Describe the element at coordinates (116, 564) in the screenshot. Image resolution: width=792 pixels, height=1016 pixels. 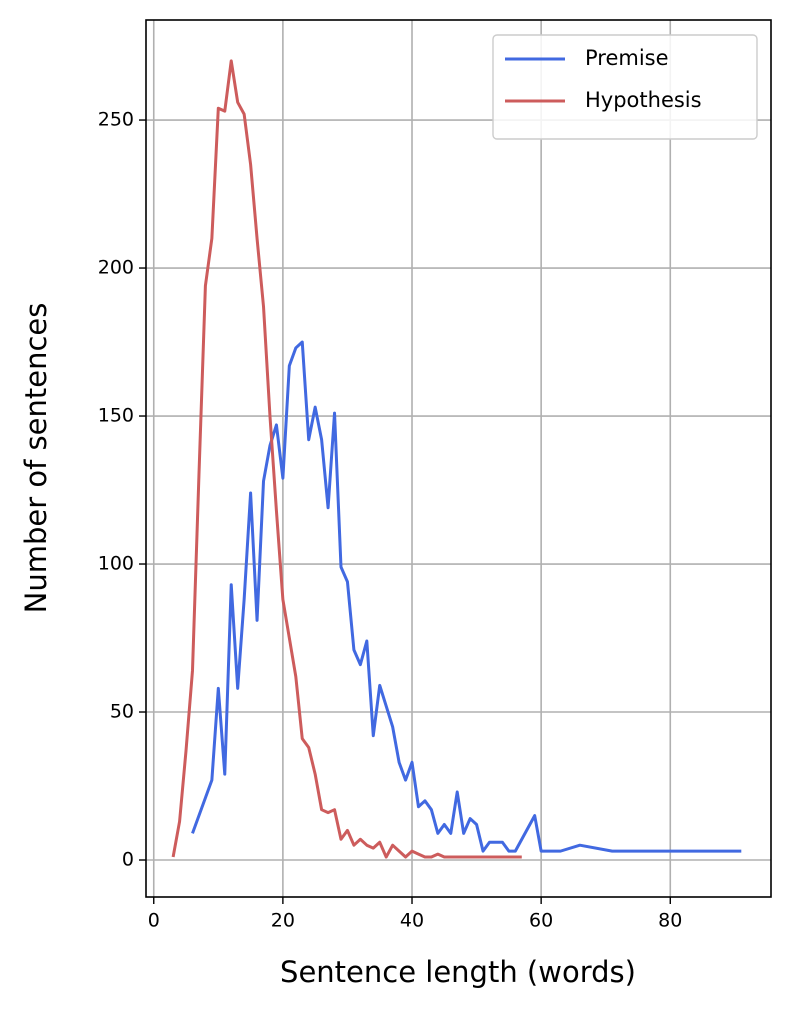
I see `y-tick-label: 100` at that location.